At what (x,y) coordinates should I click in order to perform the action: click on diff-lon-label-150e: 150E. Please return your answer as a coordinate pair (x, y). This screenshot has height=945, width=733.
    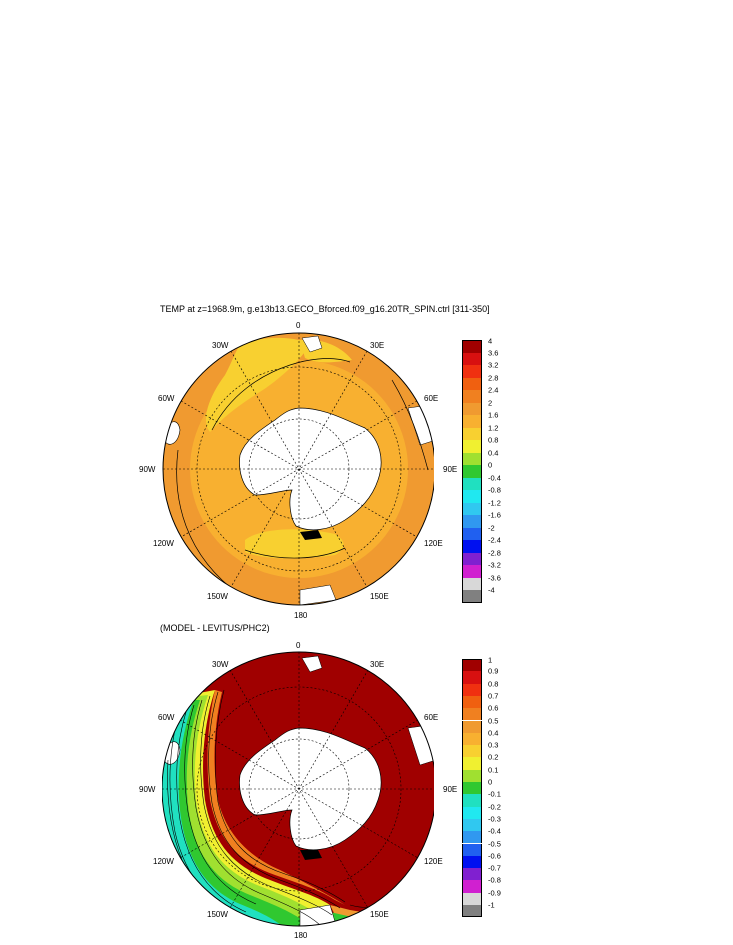
    Looking at the image, I should click on (379, 914).